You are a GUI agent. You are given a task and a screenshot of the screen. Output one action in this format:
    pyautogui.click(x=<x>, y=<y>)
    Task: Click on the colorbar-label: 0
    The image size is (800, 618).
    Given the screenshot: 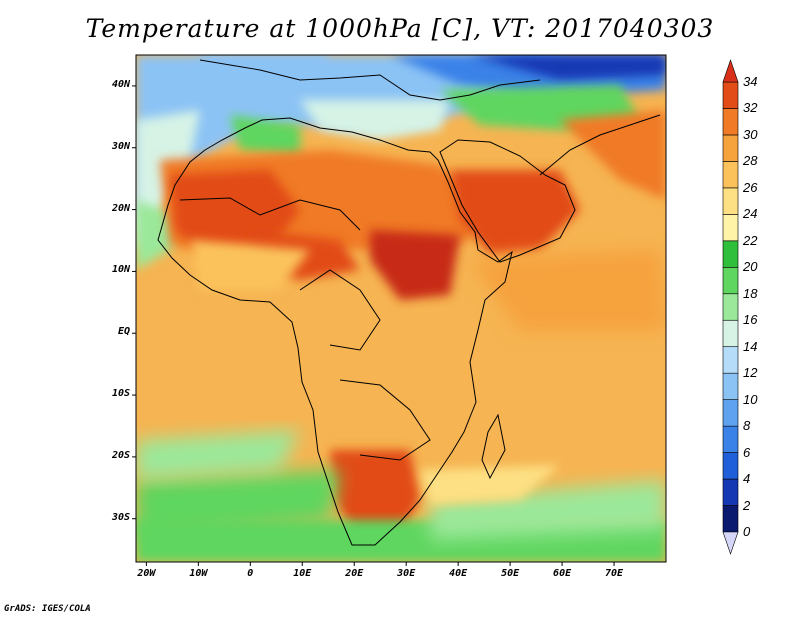 What is the action you would take?
    pyautogui.click(x=747, y=531)
    